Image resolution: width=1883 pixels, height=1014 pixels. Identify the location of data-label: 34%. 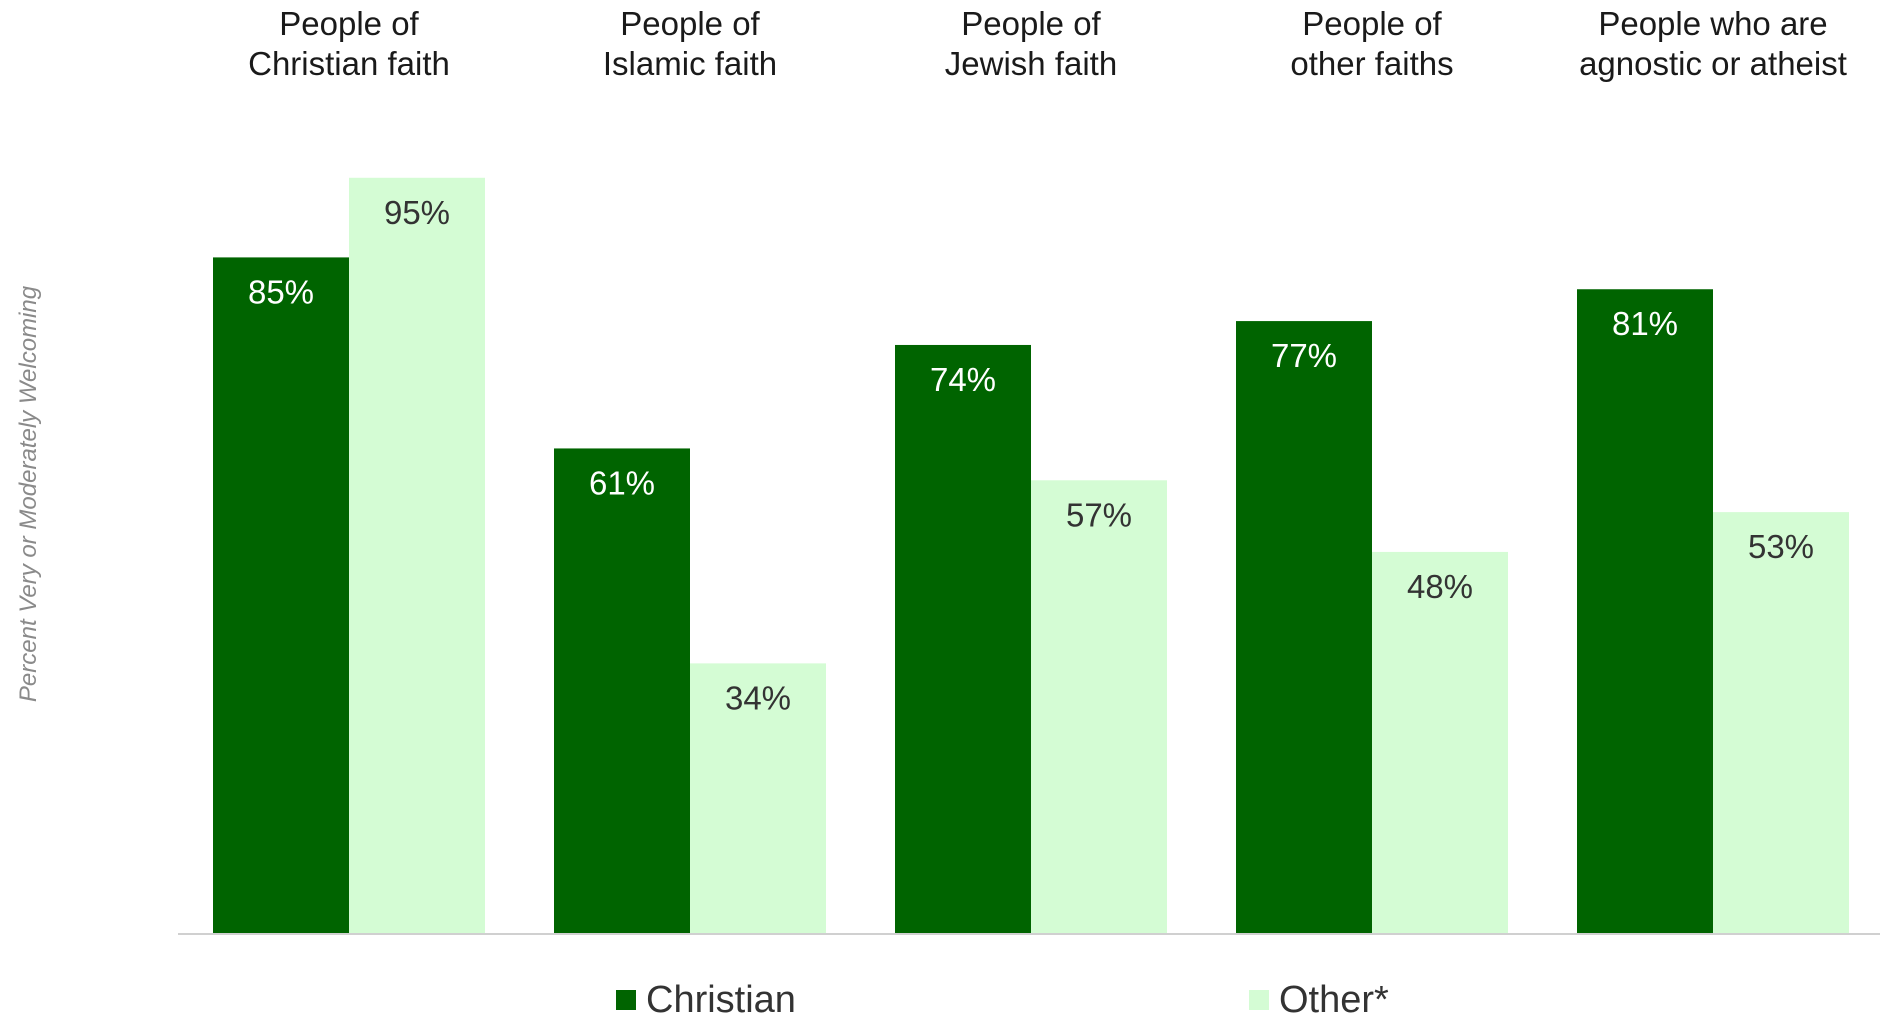
(758, 697).